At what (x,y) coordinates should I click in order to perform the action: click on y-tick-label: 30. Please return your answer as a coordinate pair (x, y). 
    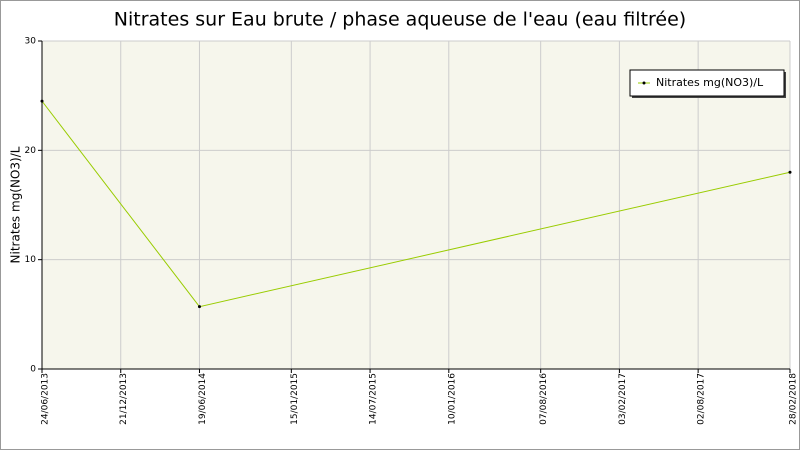
    Looking at the image, I should click on (31, 42).